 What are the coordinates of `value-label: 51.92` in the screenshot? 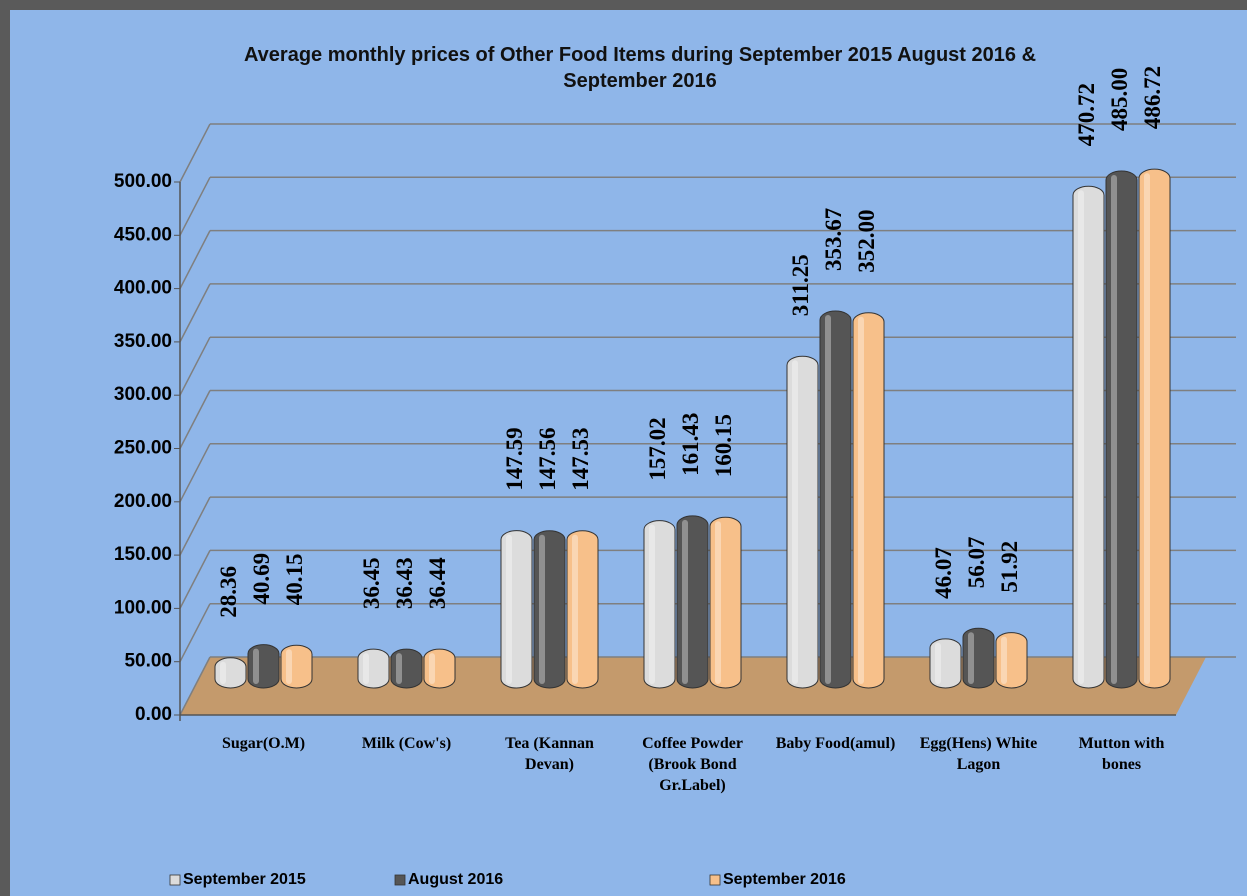 It's located at (1009, 567).